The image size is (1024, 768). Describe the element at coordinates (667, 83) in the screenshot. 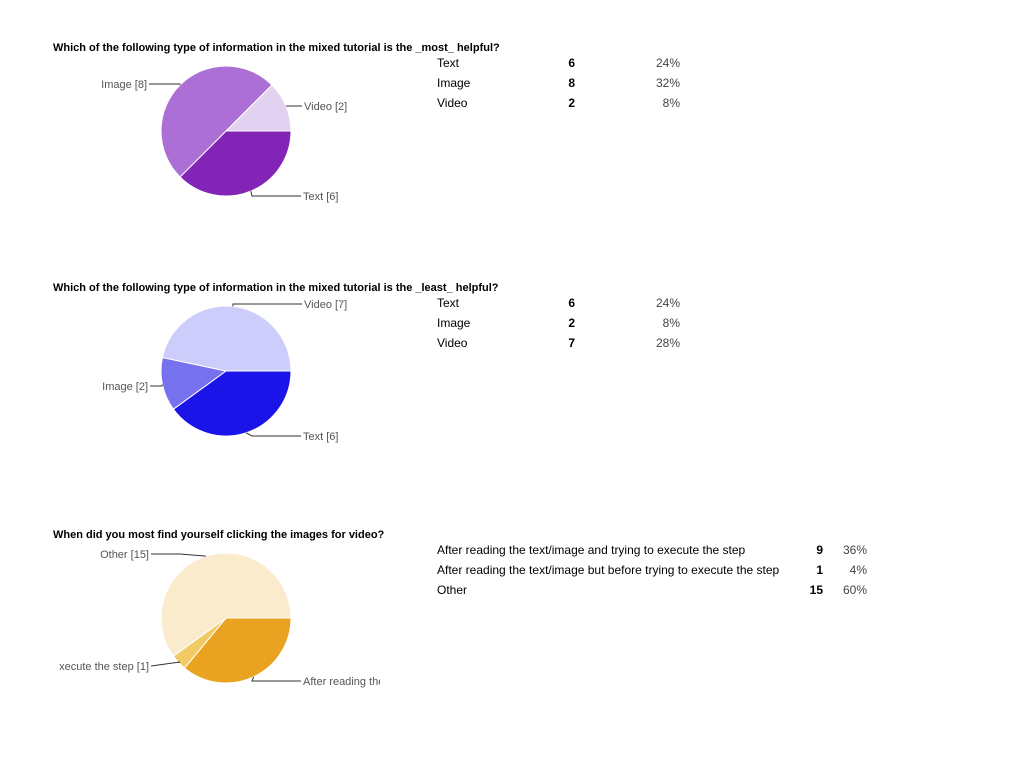

I see `row-percent: 32%` at that location.